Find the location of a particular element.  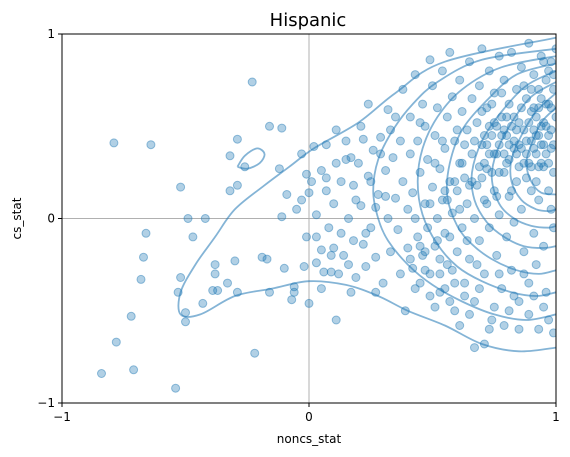

x-axis-label: noncs_stat is located at coordinates (309, 439).